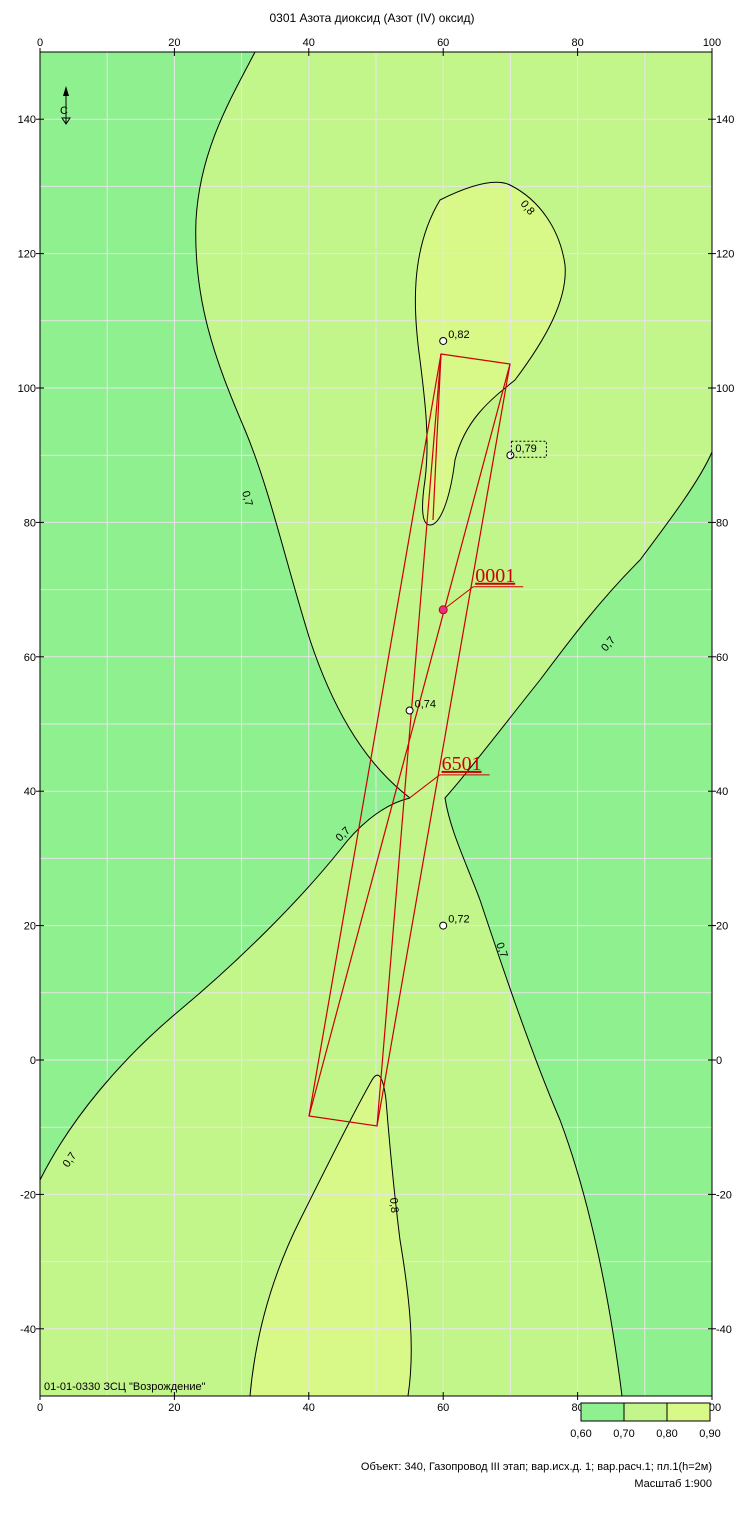 Image resolution: width=745 pixels, height=1513 pixels. I want to click on source-outlines, so click(409, 740).